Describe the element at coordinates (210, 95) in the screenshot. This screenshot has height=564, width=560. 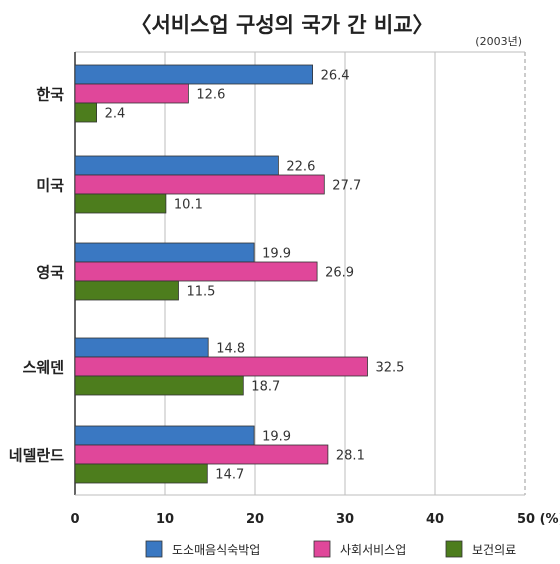
I see `value-label: 12.6` at that location.